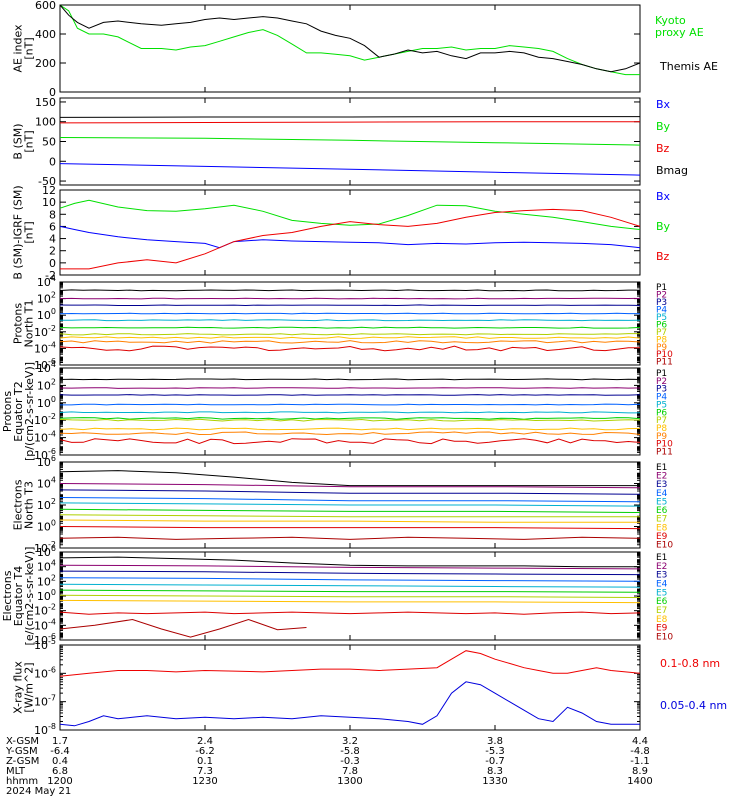  I want to click on legend-entry: P11, so click(664, 363).